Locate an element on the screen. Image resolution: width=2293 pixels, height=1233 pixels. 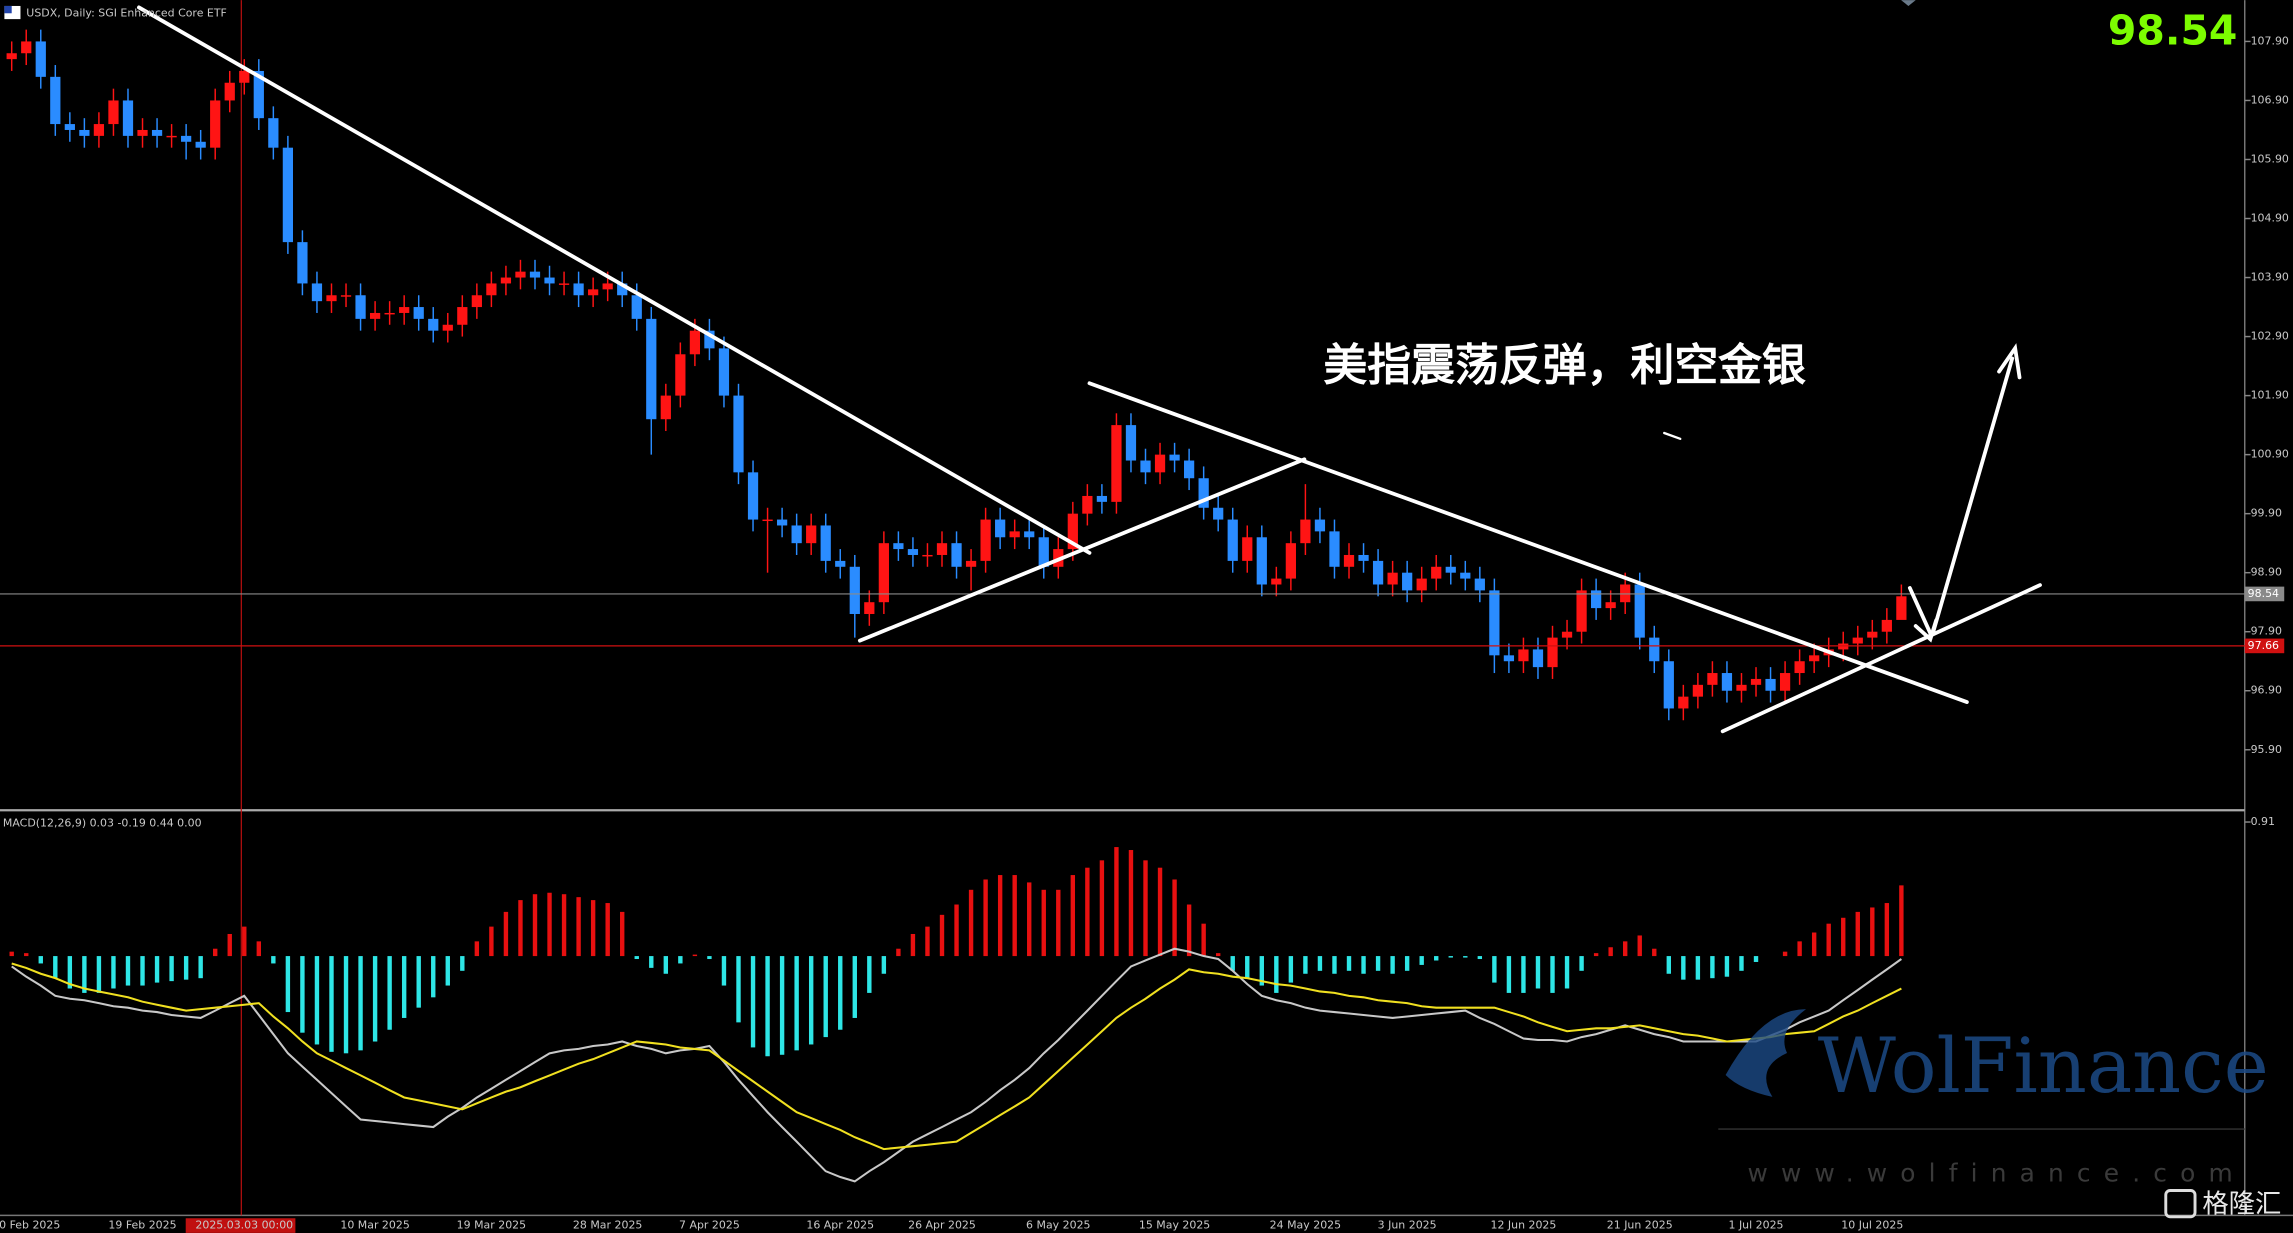
arrow is located at coordinates (1920, 611).